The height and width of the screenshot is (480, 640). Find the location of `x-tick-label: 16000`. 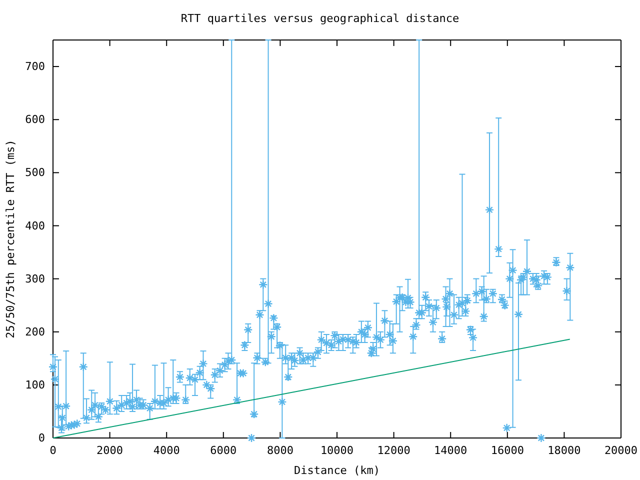

x-tick-label: 16000 is located at coordinates (507, 450).